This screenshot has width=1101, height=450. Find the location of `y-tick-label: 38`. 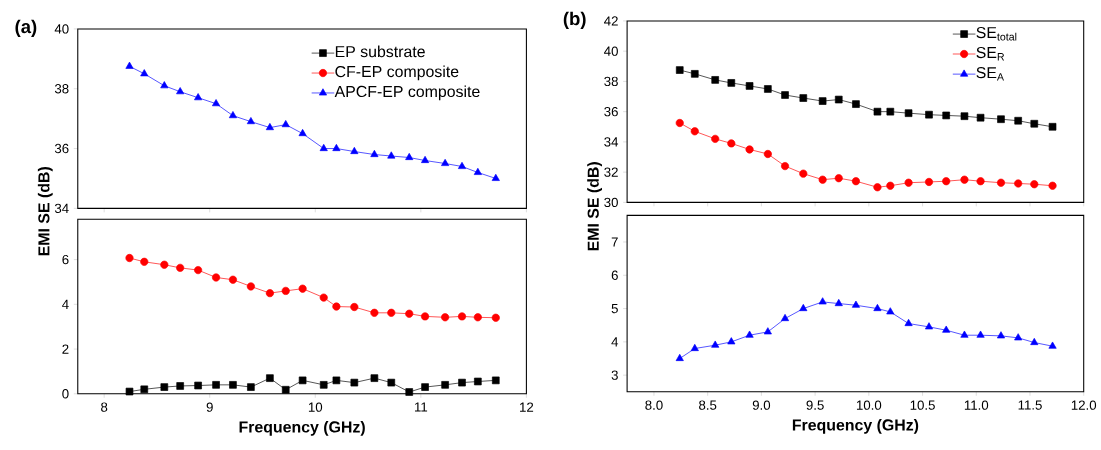

y-tick-label: 38 is located at coordinates (61, 89).